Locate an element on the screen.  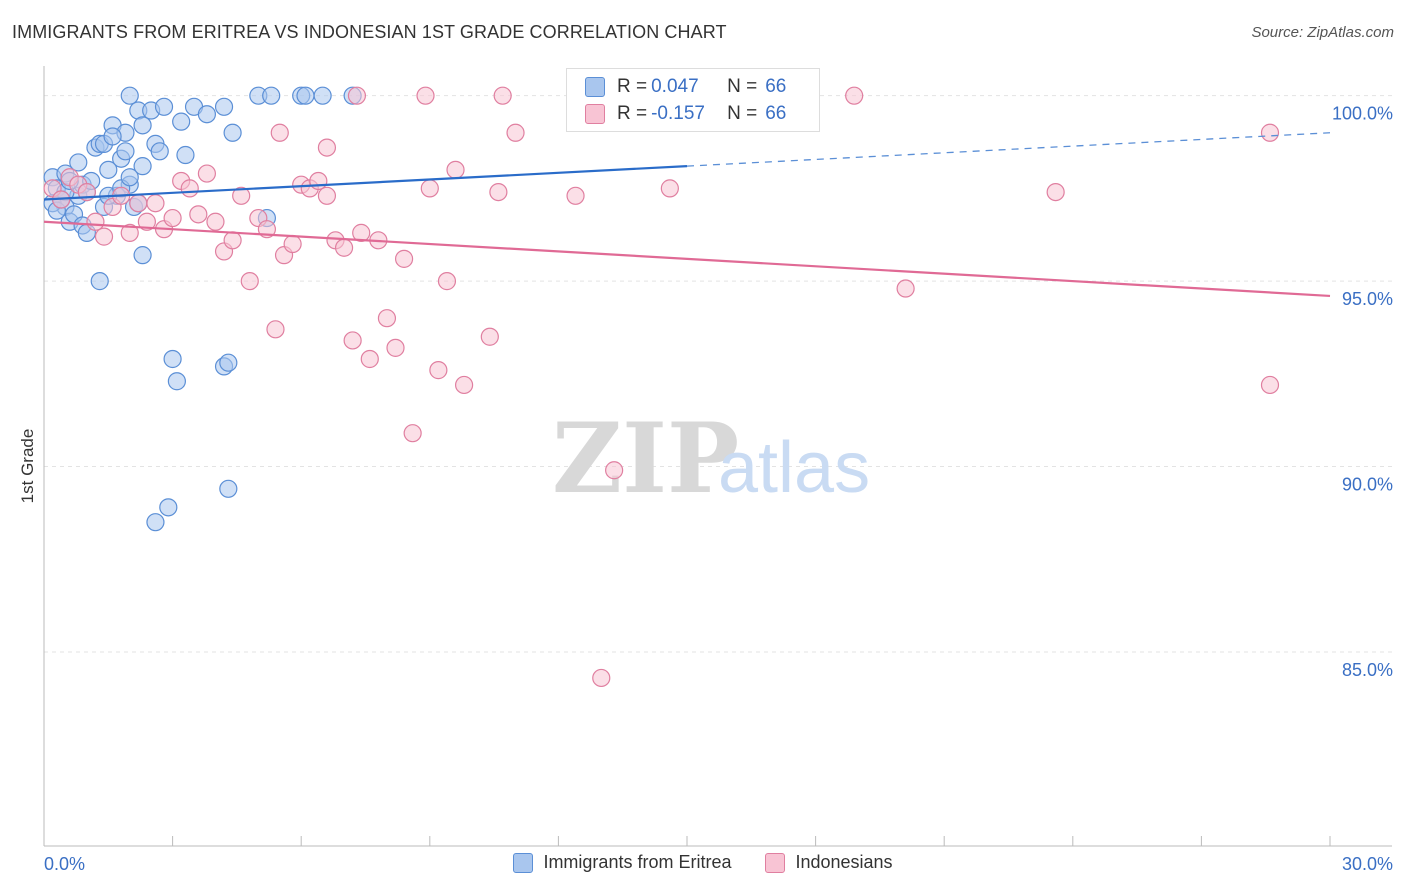
correlation-legend: R = 0.047 N = 66 R = -0.157 N = 66 is located at coordinates (693, 100).